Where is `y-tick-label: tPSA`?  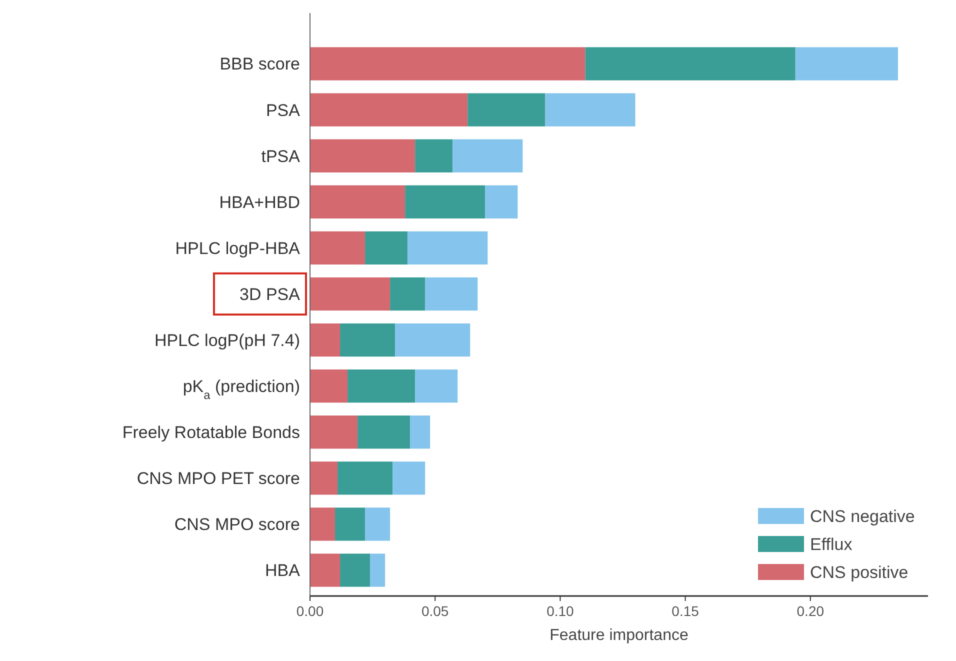
y-tick-label: tPSA is located at coordinates (281, 156).